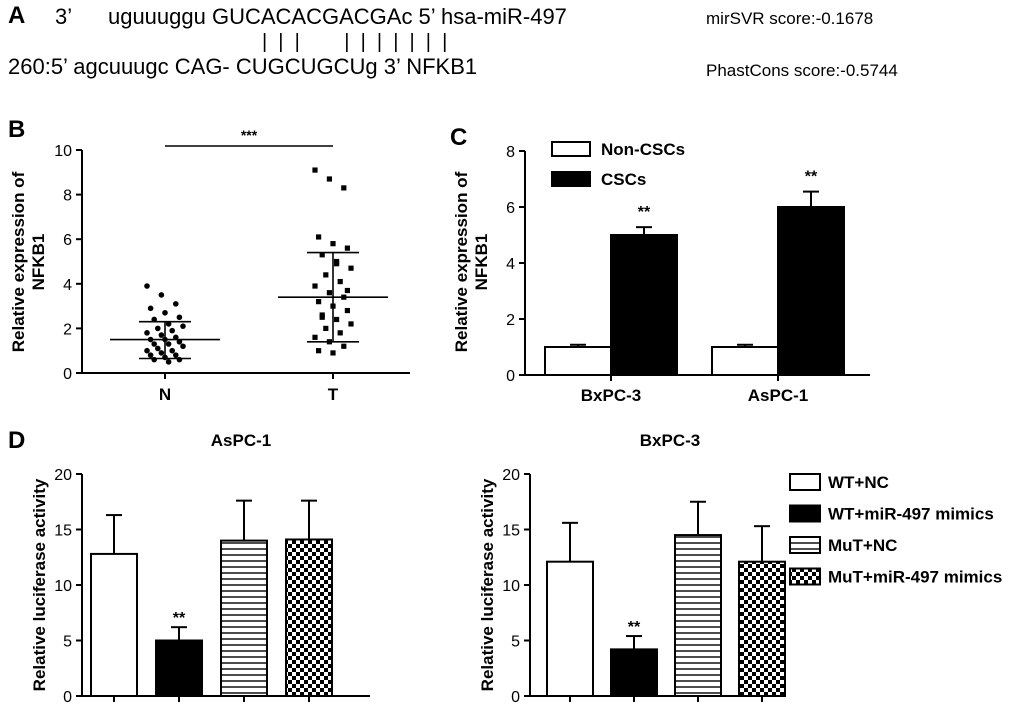 The height and width of the screenshot is (710, 1020). What do you see at coordinates (571, 149) in the screenshot?
I see `panel-c-legend-swatch` at bounding box center [571, 149].